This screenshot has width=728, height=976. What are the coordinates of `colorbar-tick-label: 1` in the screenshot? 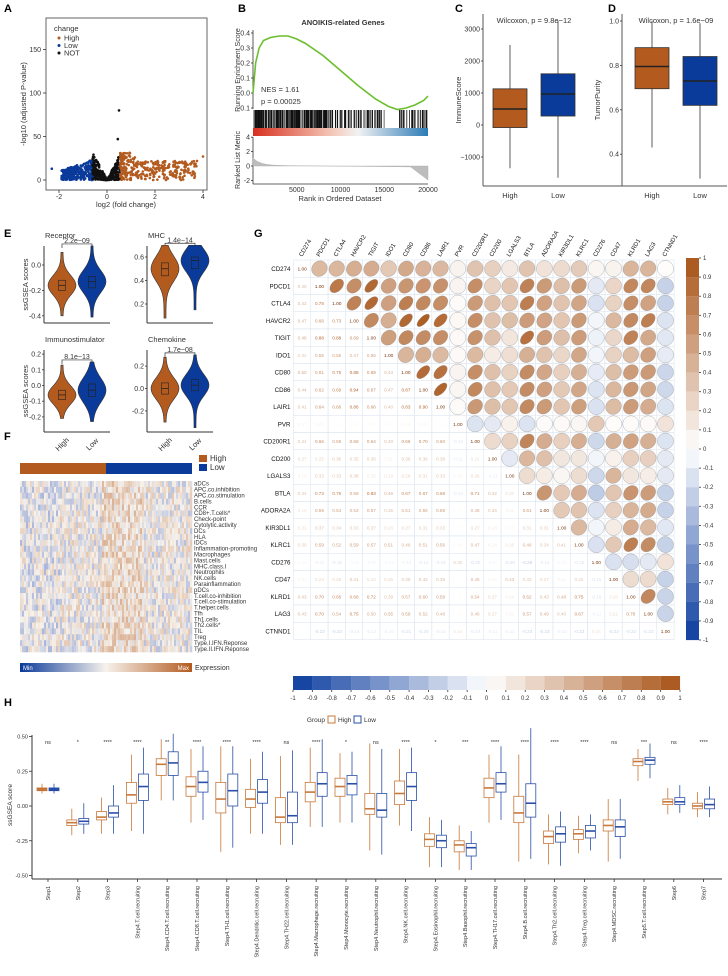 It's located at (705, 259).